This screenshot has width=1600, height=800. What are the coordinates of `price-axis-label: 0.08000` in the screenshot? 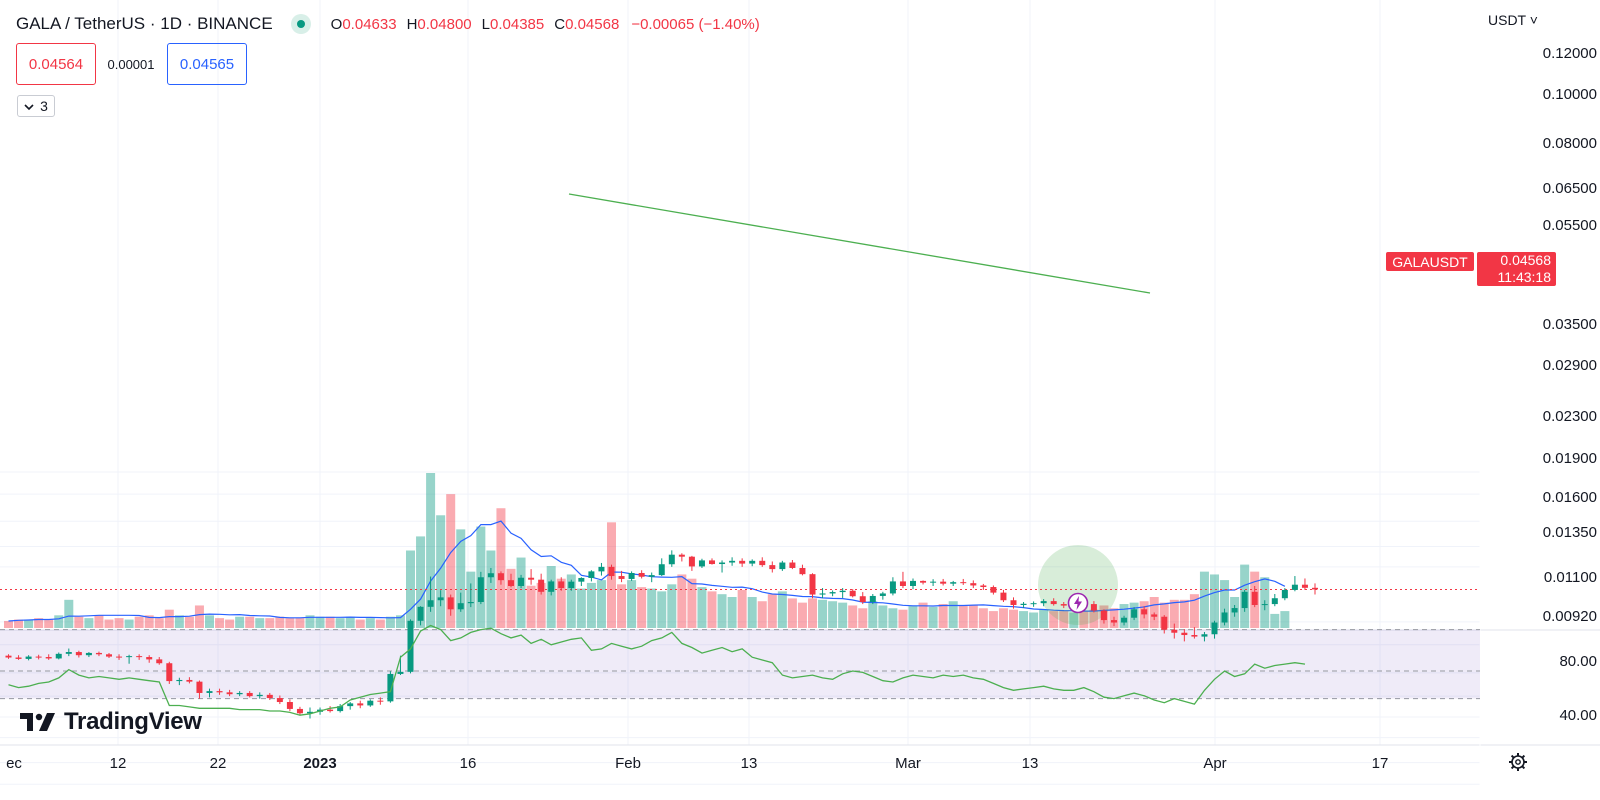 It's located at (1569, 143).